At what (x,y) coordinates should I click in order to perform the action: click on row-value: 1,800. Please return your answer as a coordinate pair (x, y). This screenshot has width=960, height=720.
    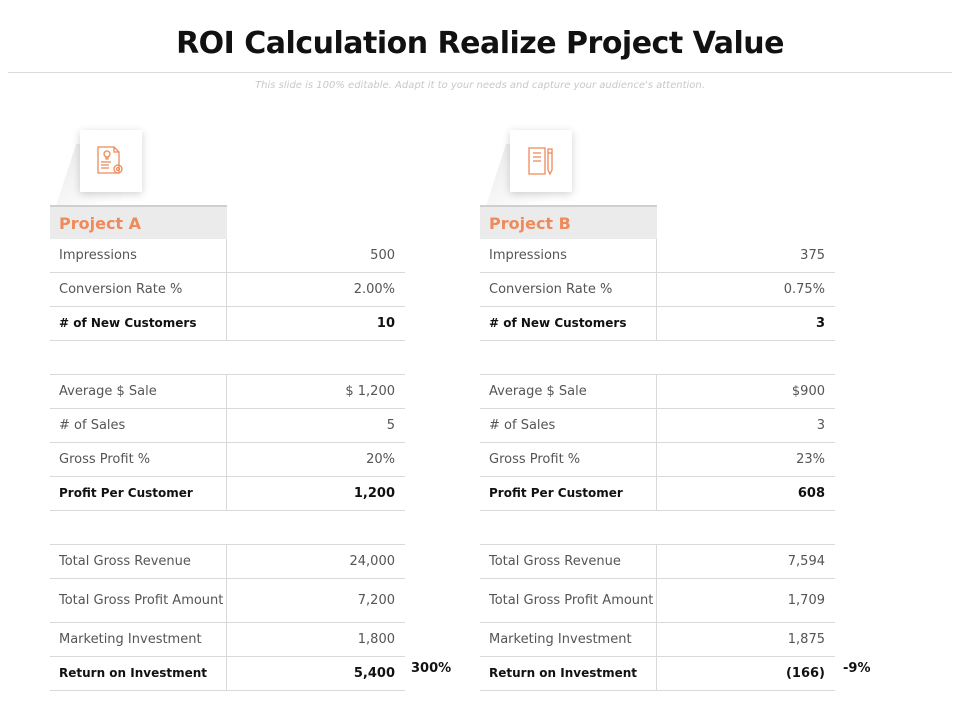
    Looking at the image, I should click on (376, 639).